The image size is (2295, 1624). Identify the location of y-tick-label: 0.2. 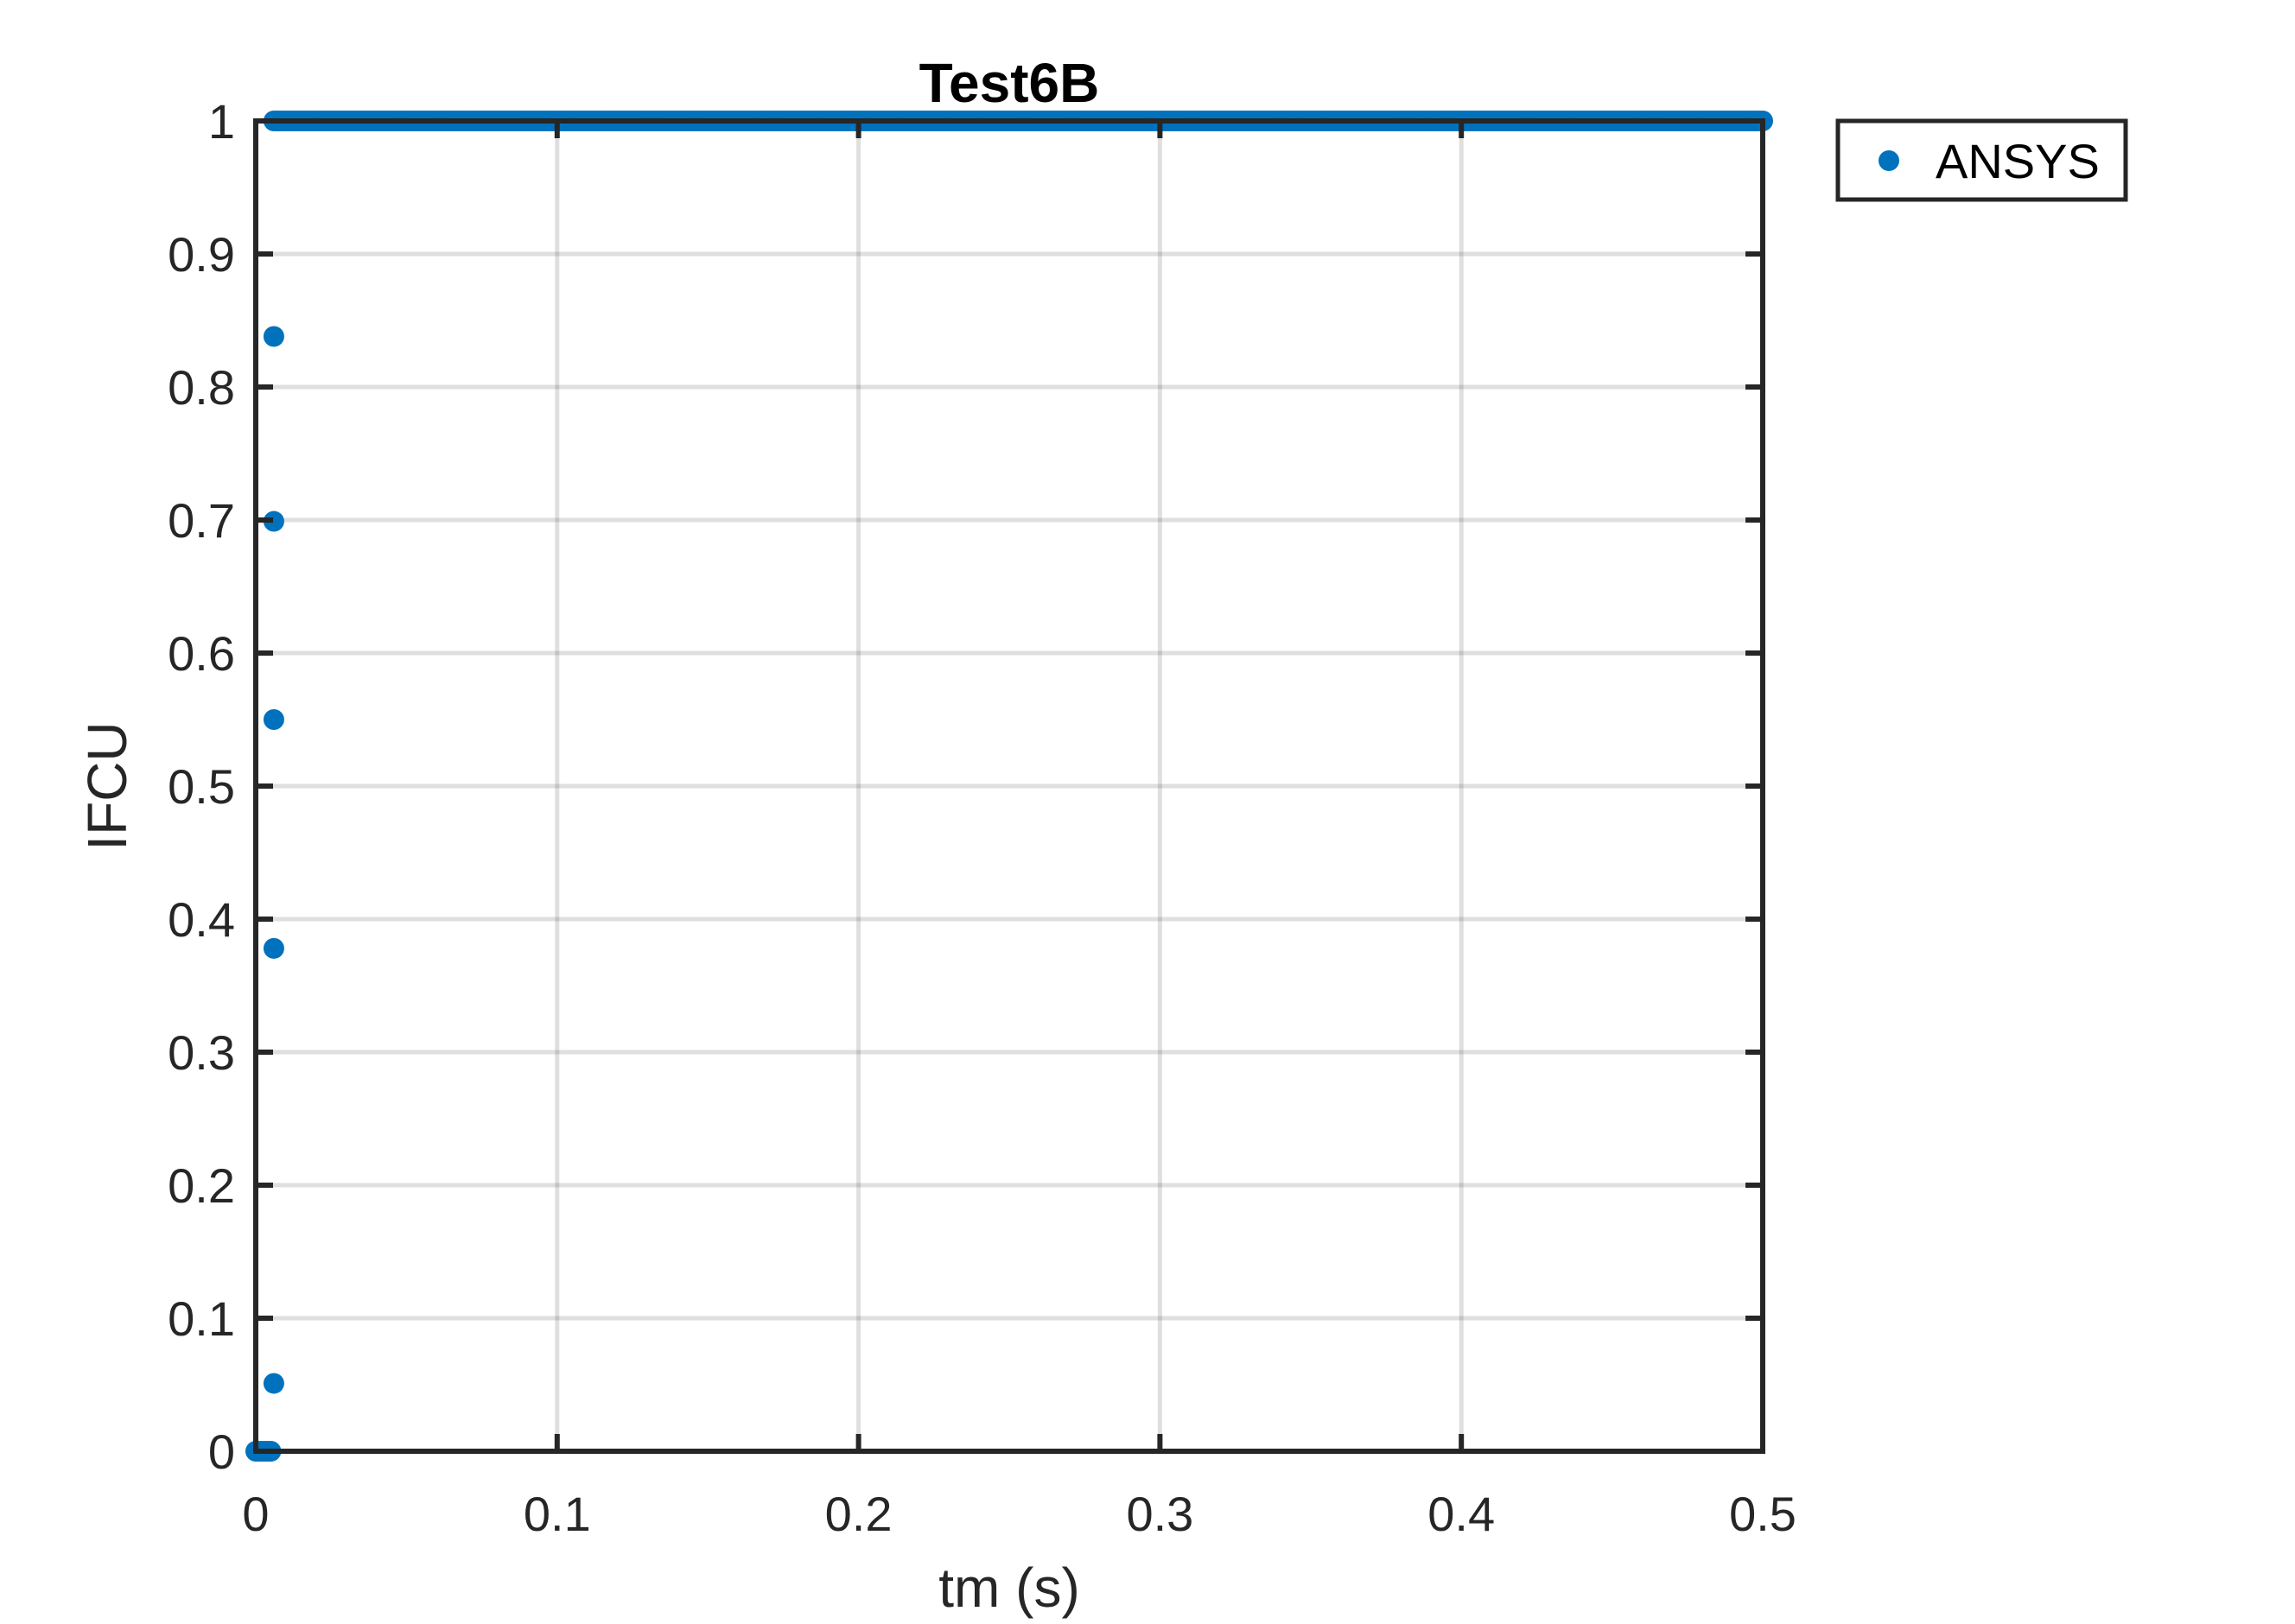
(201, 1185).